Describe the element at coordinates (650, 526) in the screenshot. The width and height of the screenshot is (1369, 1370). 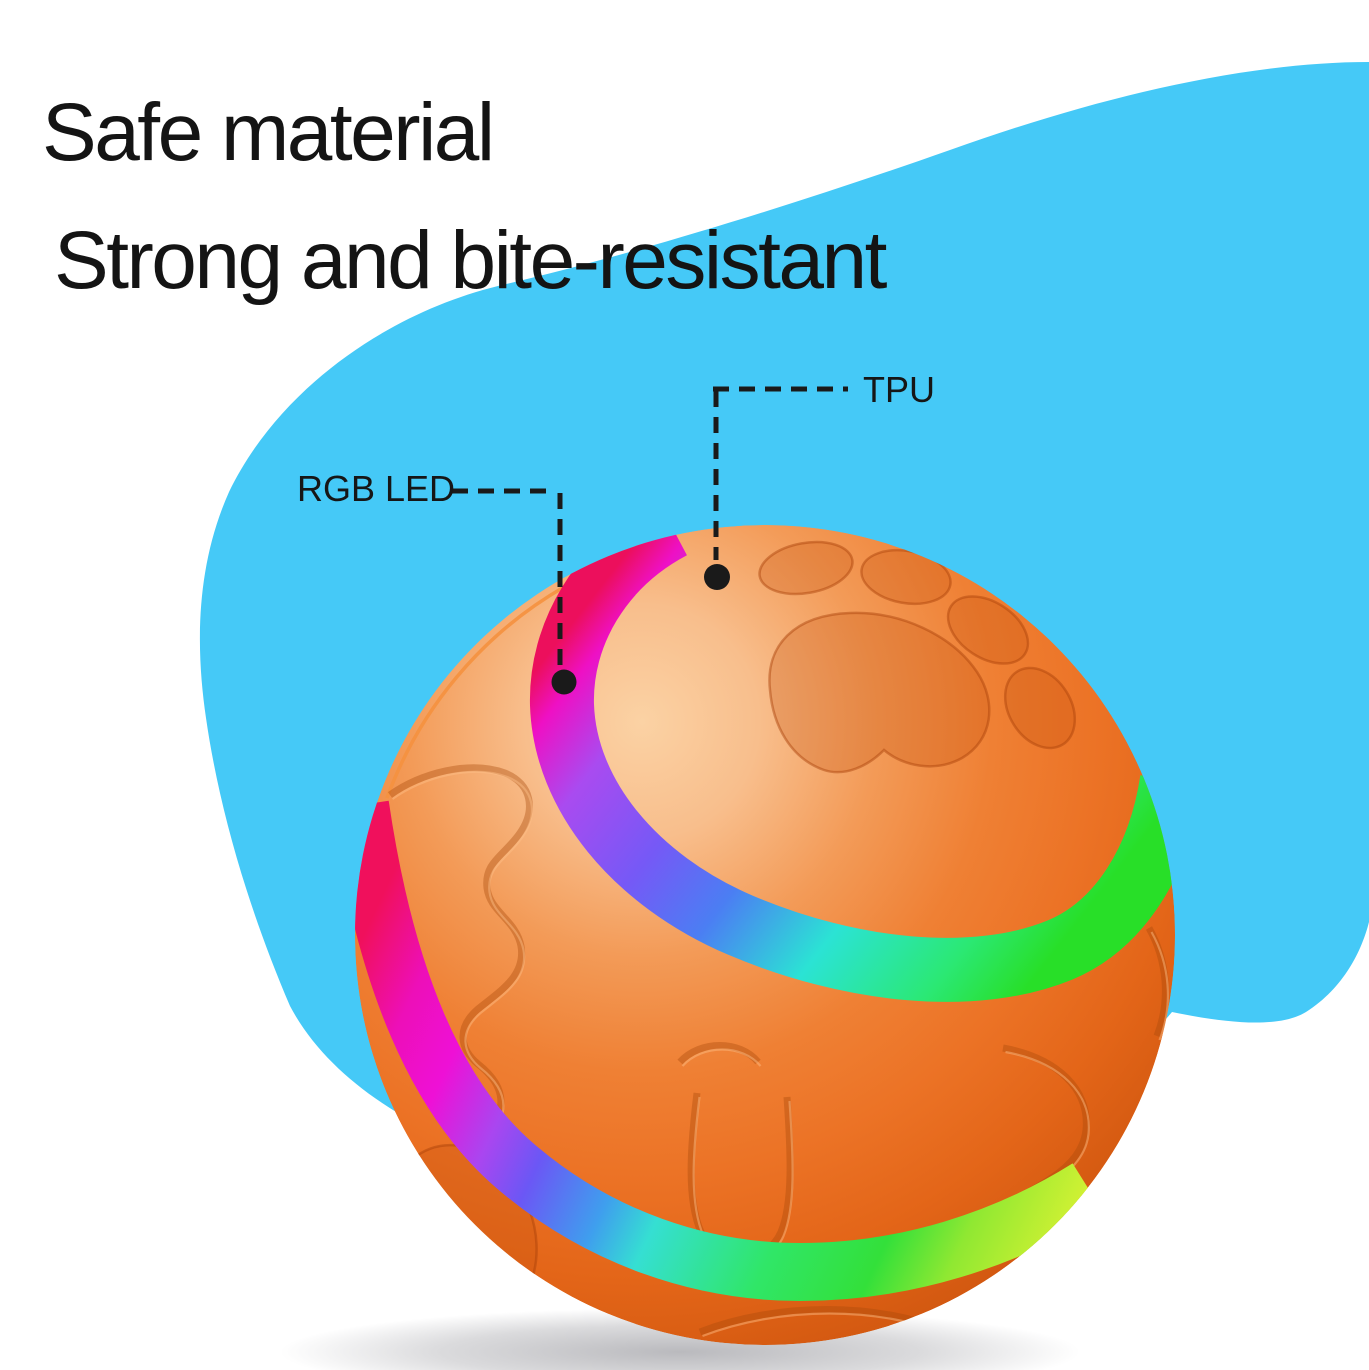
I see `callout-leaders` at that location.